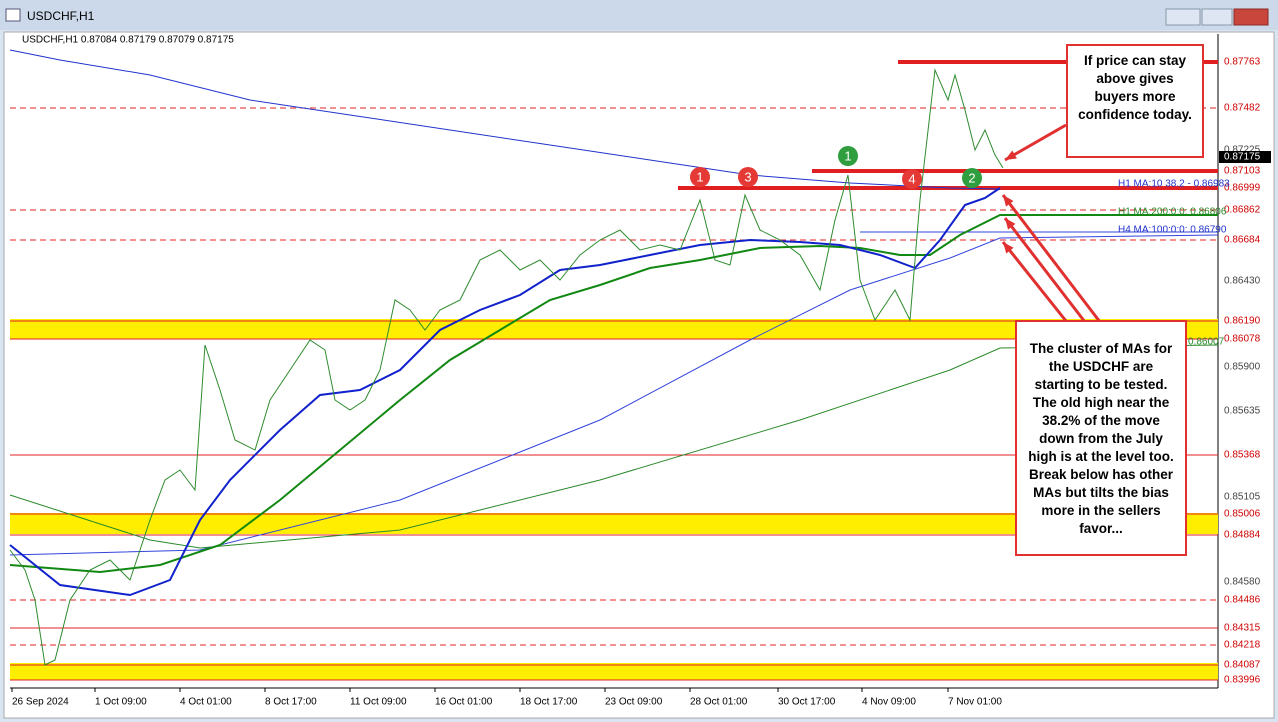 The width and height of the screenshot is (1278, 722). What do you see at coordinates (121, 702) in the screenshot?
I see `date-label: 1 Oct 09:00` at bounding box center [121, 702].